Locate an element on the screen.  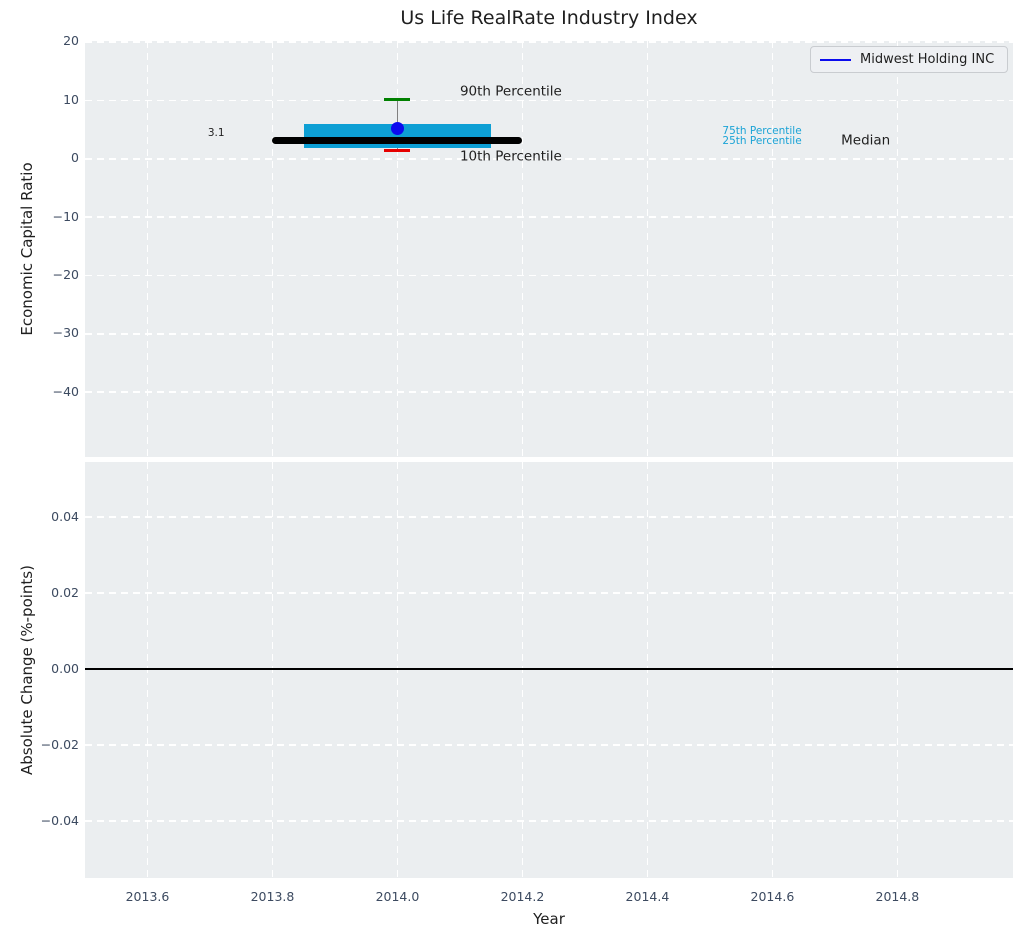
x-tick-label: 2014.2 is located at coordinates (522, 896).